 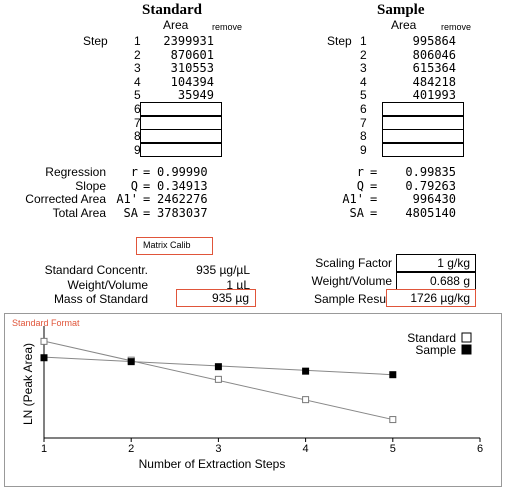 What do you see at coordinates (363, 109) in the screenshot?
I see `sample-step-number: 6` at bounding box center [363, 109].